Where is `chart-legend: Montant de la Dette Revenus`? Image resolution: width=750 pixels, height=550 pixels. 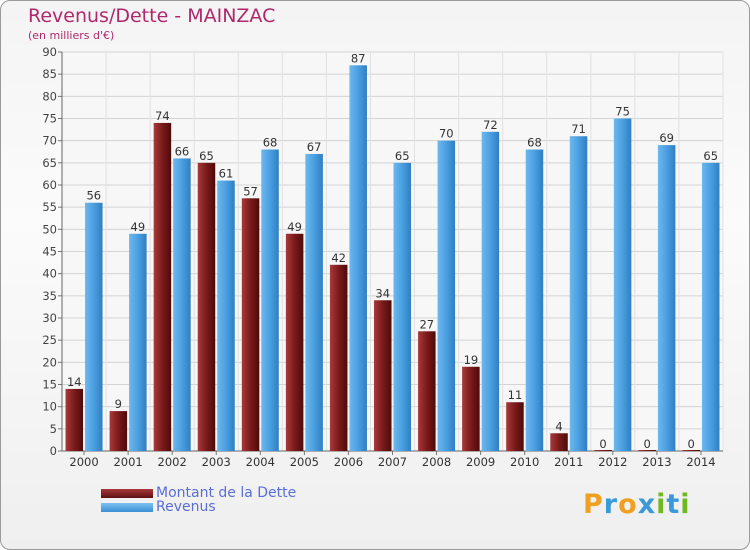 chart-legend: Montant de la Dette Revenus is located at coordinates (199, 500).